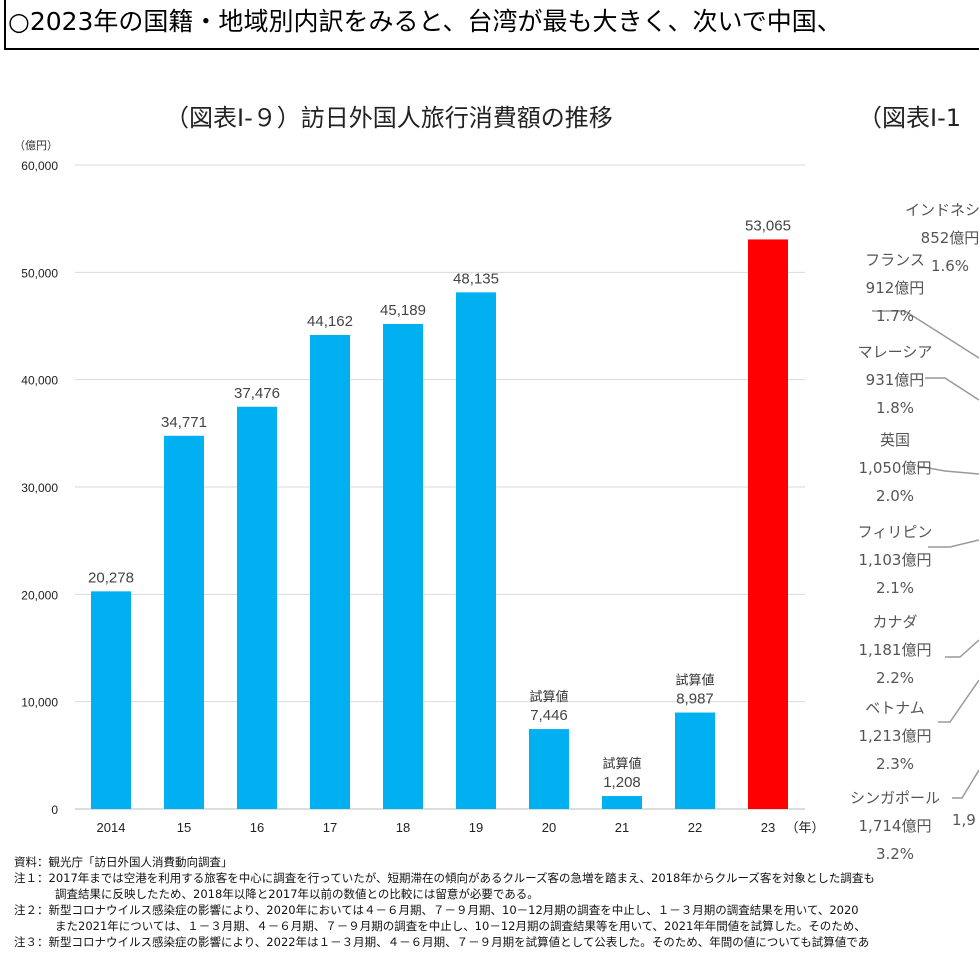 Image resolution: width=979 pixels, height=970 pixels. Describe the element at coordinates (39, 273) in the screenshot. I see `y-tick-label: 50,000` at that location.